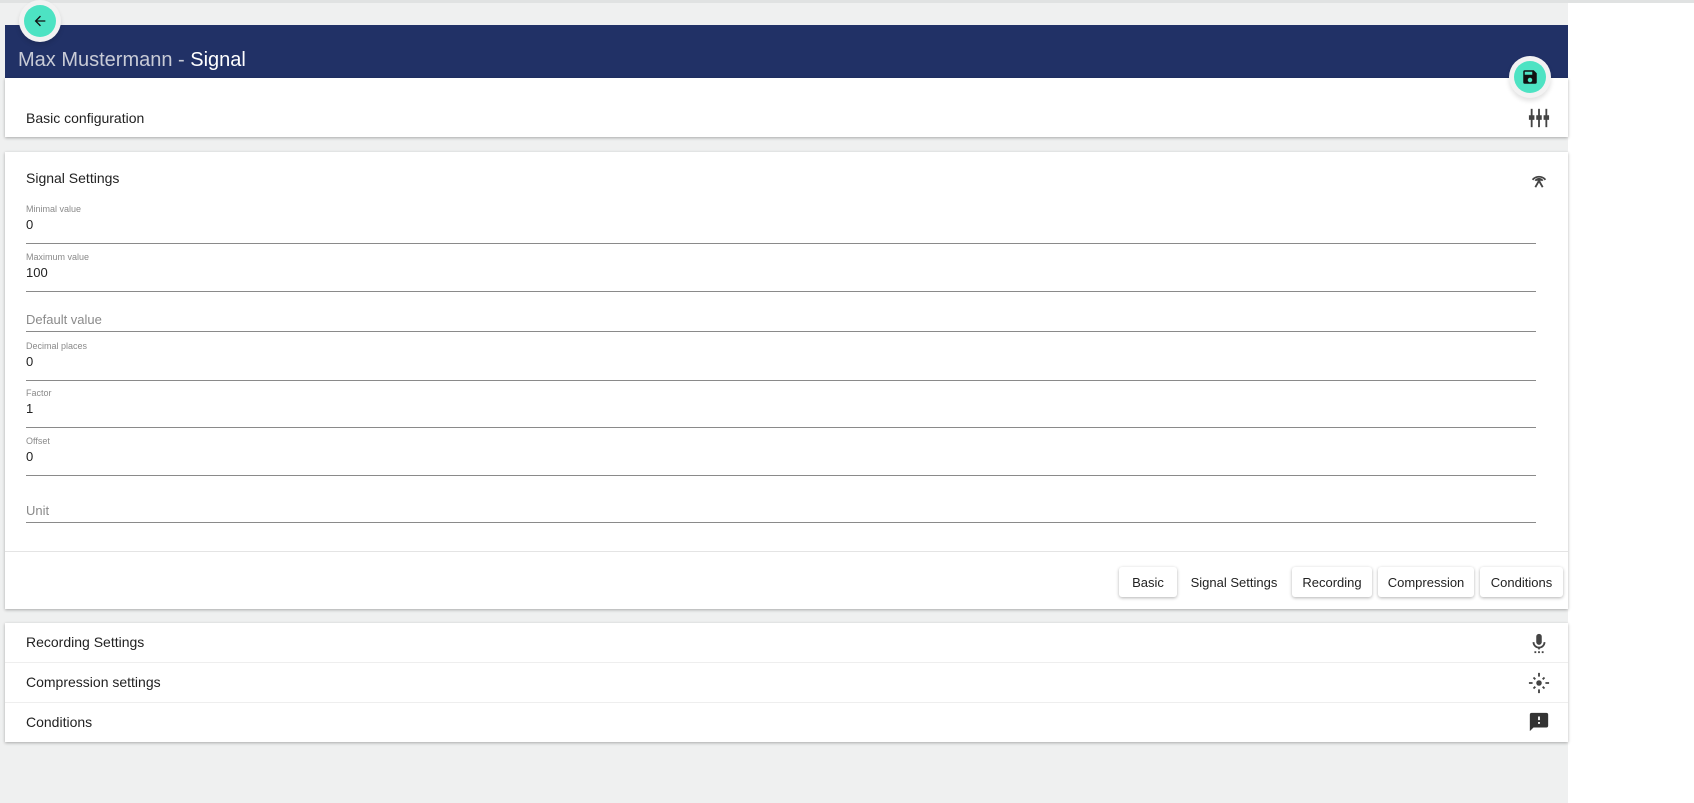 This screenshot has width=1694, height=803. Describe the element at coordinates (54, 209) in the screenshot. I see `field-label: Minimal value` at that location.